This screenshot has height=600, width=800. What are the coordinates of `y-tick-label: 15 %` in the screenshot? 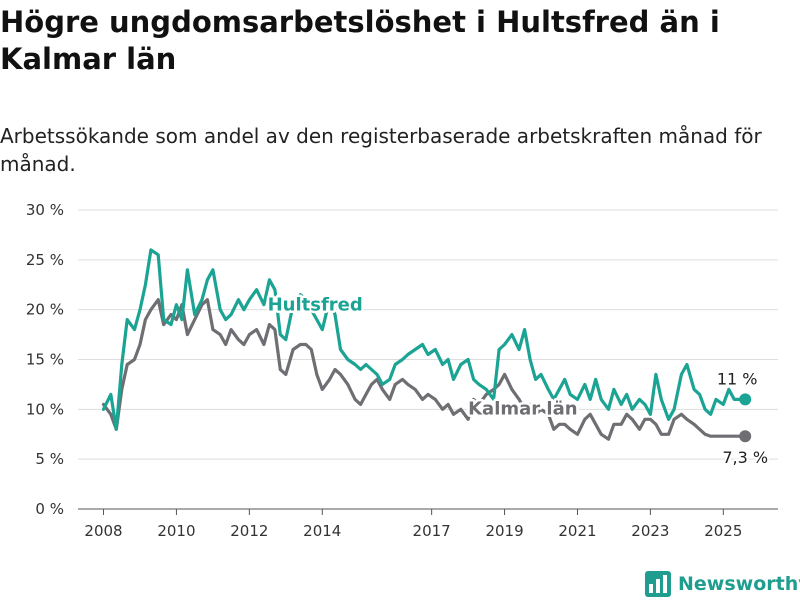 It's located at (45, 360).